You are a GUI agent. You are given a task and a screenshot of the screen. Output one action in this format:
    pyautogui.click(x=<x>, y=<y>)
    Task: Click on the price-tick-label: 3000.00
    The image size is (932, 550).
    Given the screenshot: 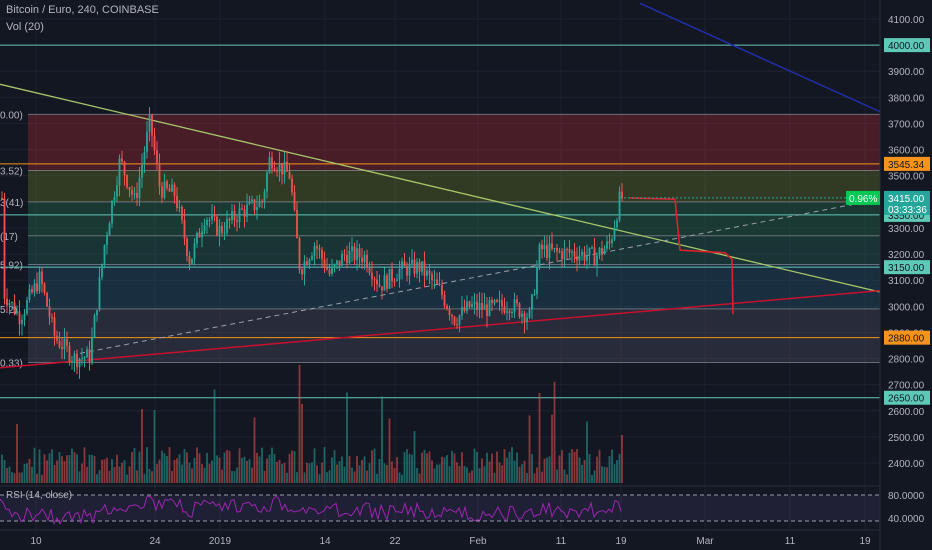 What is the action you would take?
    pyautogui.click(x=906, y=307)
    